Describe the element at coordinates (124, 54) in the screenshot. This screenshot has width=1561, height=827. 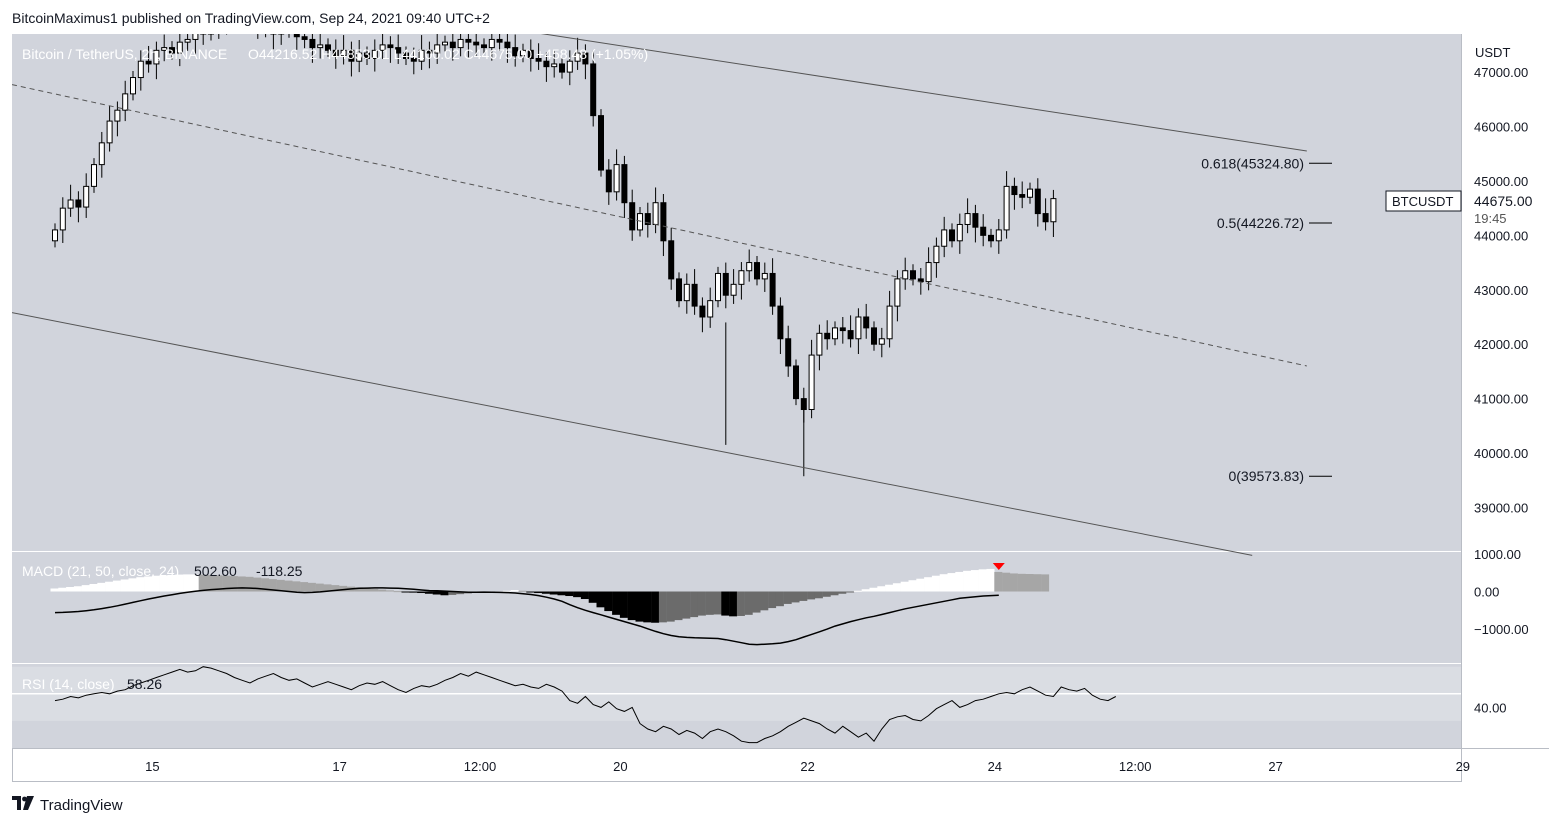
I see `price-legend-title: Bitcoin / TetherUS, 2h, BINANCE` at that location.